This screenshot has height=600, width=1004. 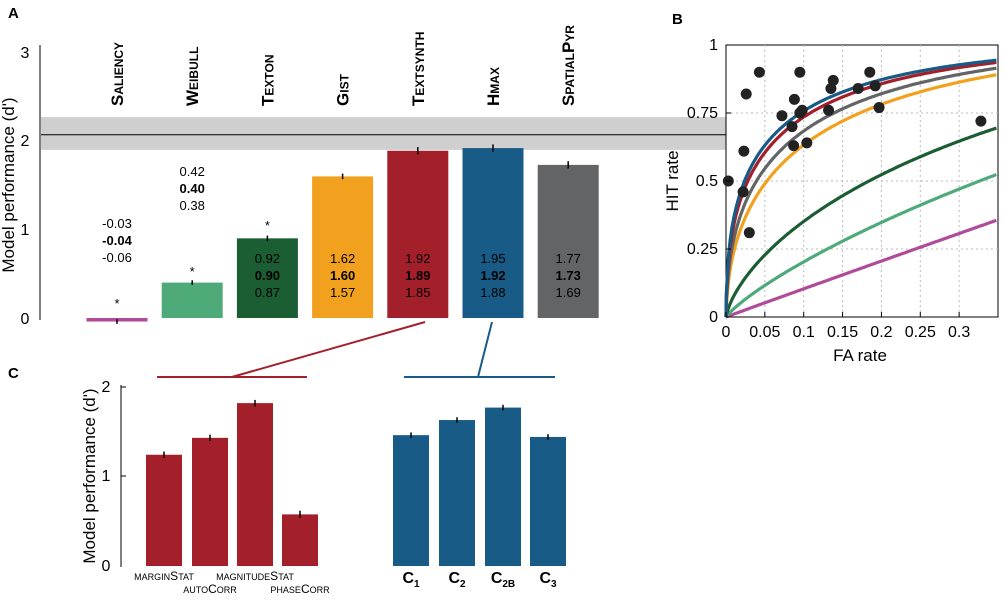 What do you see at coordinates (503, 580) in the screenshot?
I see `hmax-subbar-label: C2B` at bounding box center [503, 580].